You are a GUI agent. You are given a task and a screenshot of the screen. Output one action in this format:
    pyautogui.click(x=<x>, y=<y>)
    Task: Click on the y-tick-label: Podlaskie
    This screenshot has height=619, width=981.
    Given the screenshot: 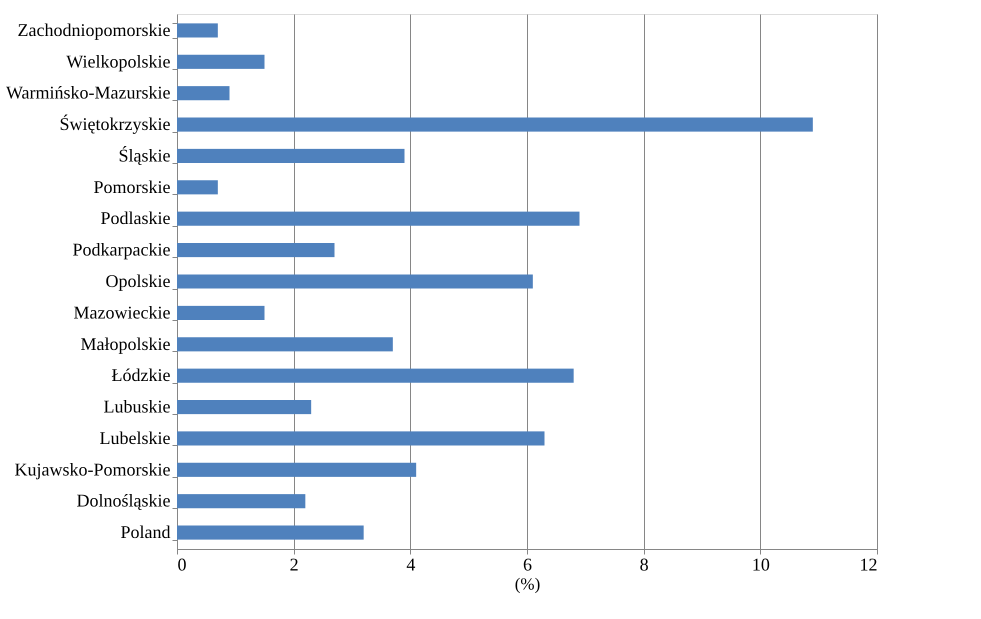 What is the action you would take?
    pyautogui.click(x=135, y=218)
    